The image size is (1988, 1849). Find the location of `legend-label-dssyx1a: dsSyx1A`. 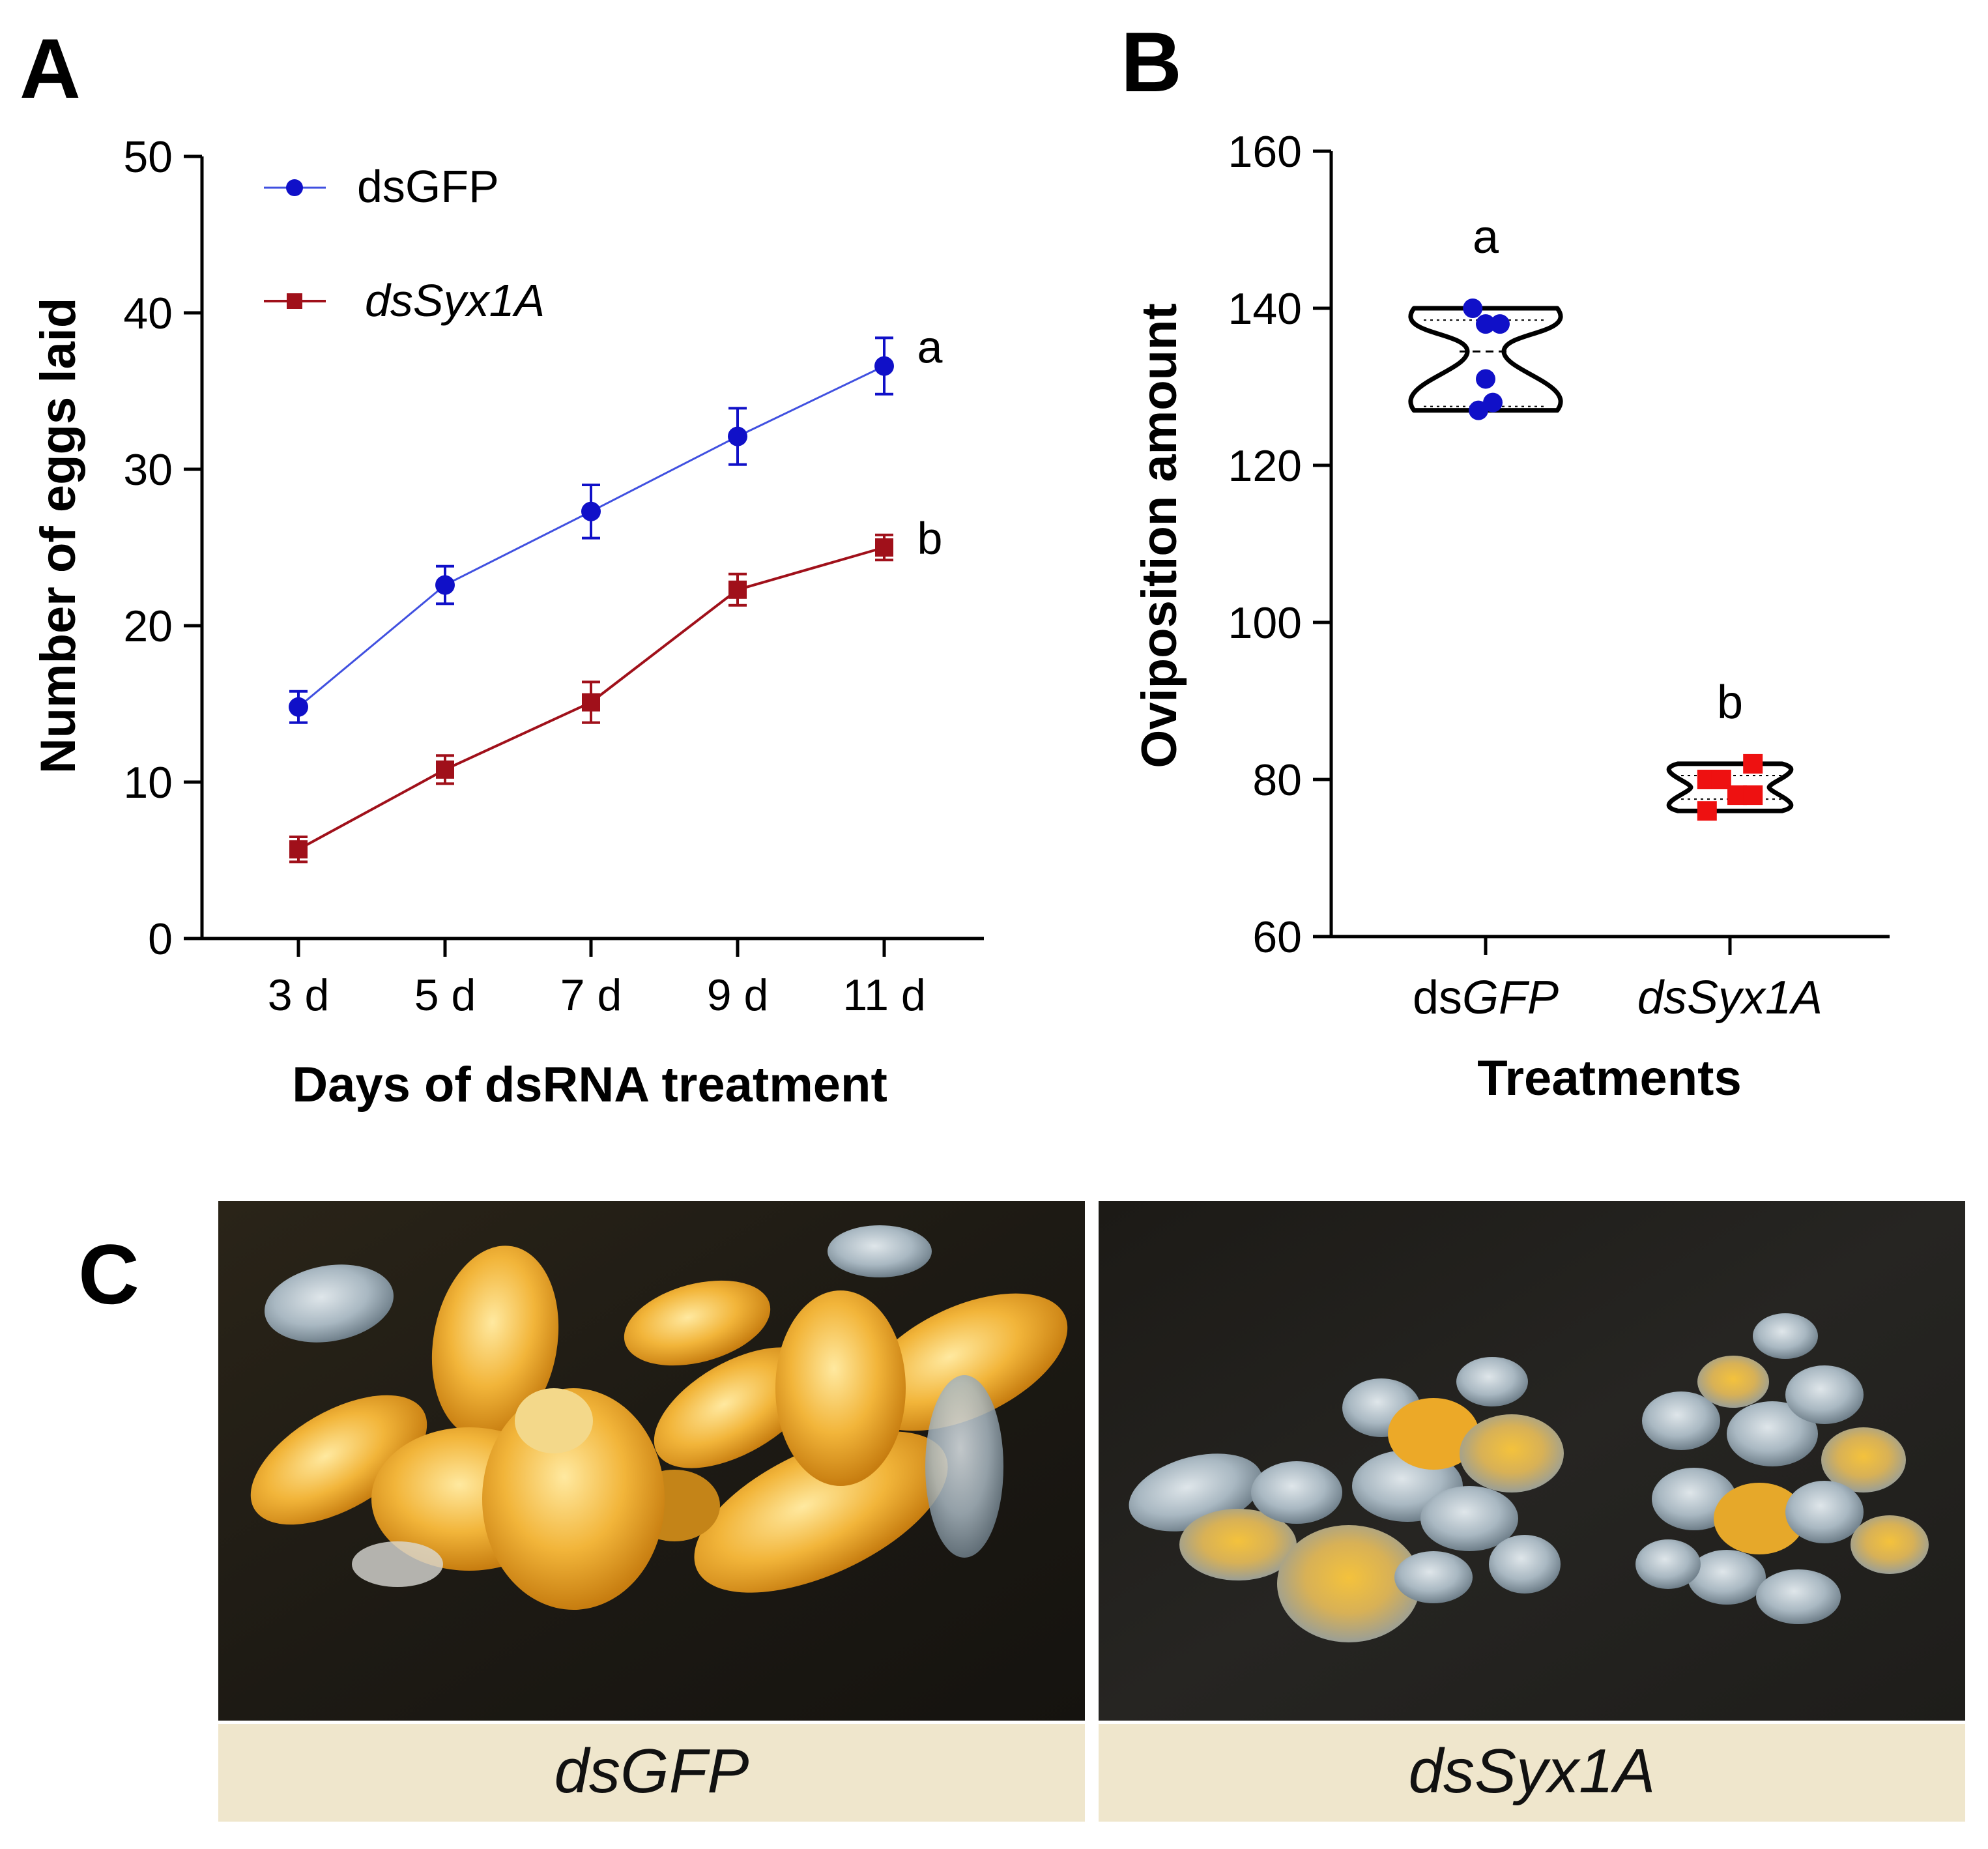

legend-label-dssyx1a: dsSyx1A is located at coordinates (455, 301).